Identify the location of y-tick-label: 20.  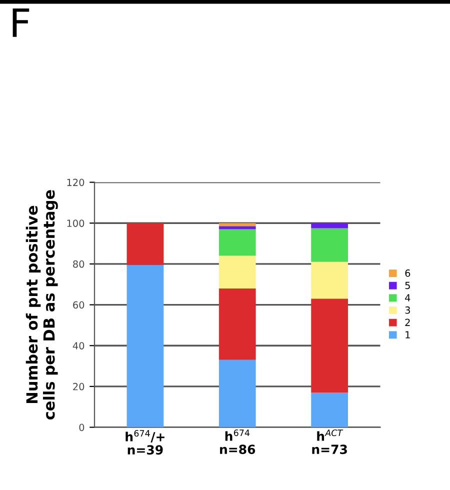
(78, 386).